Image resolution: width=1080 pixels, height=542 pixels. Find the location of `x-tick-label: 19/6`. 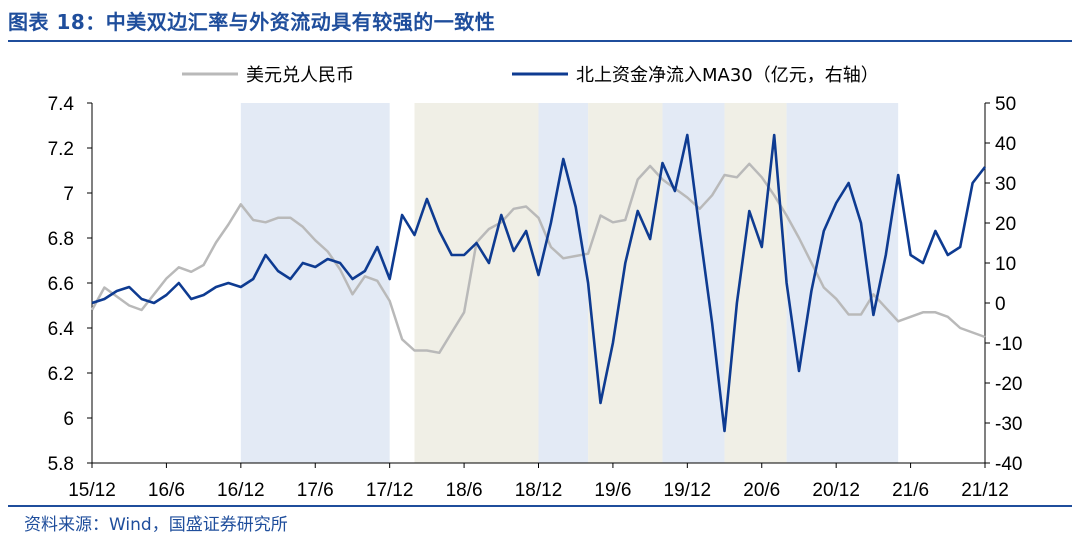

x-tick-label: 19/6 is located at coordinates (612, 490).